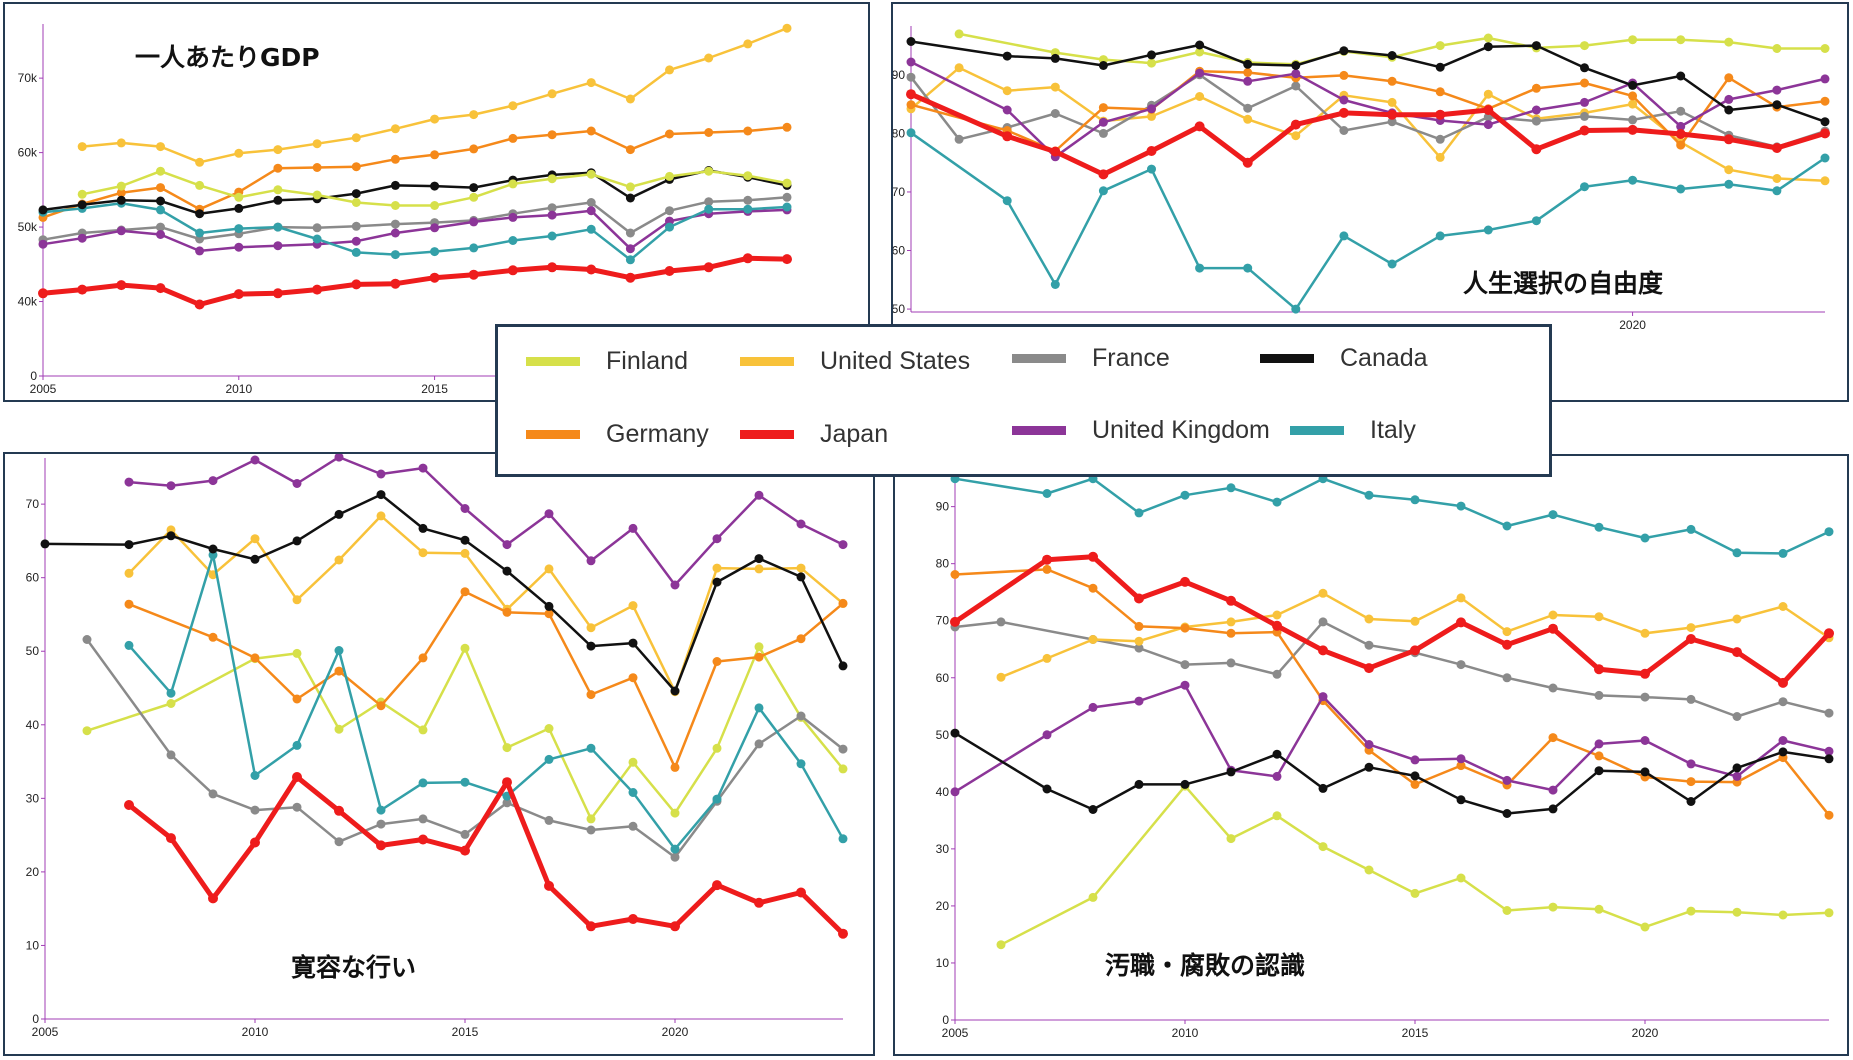  Describe the element at coordinates (899, 251) in the screenshot. I see `y-tick-label: 60` at that location.